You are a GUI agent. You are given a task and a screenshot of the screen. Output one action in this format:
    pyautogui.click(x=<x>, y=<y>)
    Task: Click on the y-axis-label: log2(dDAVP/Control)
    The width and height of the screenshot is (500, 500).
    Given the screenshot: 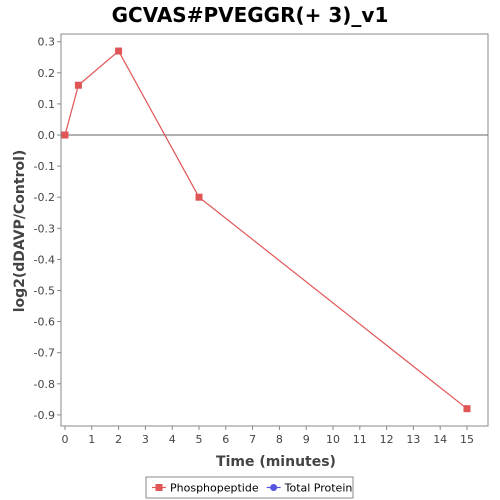 What is the action you would take?
    pyautogui.click(x=20, y=231)
    